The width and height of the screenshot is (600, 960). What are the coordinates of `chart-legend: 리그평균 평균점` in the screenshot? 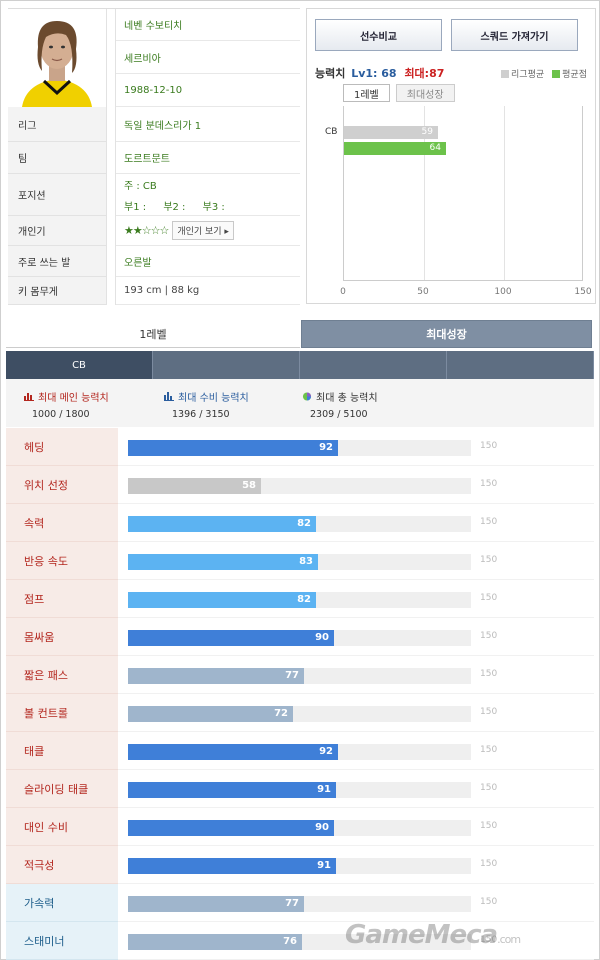 It's located at (544, 73).